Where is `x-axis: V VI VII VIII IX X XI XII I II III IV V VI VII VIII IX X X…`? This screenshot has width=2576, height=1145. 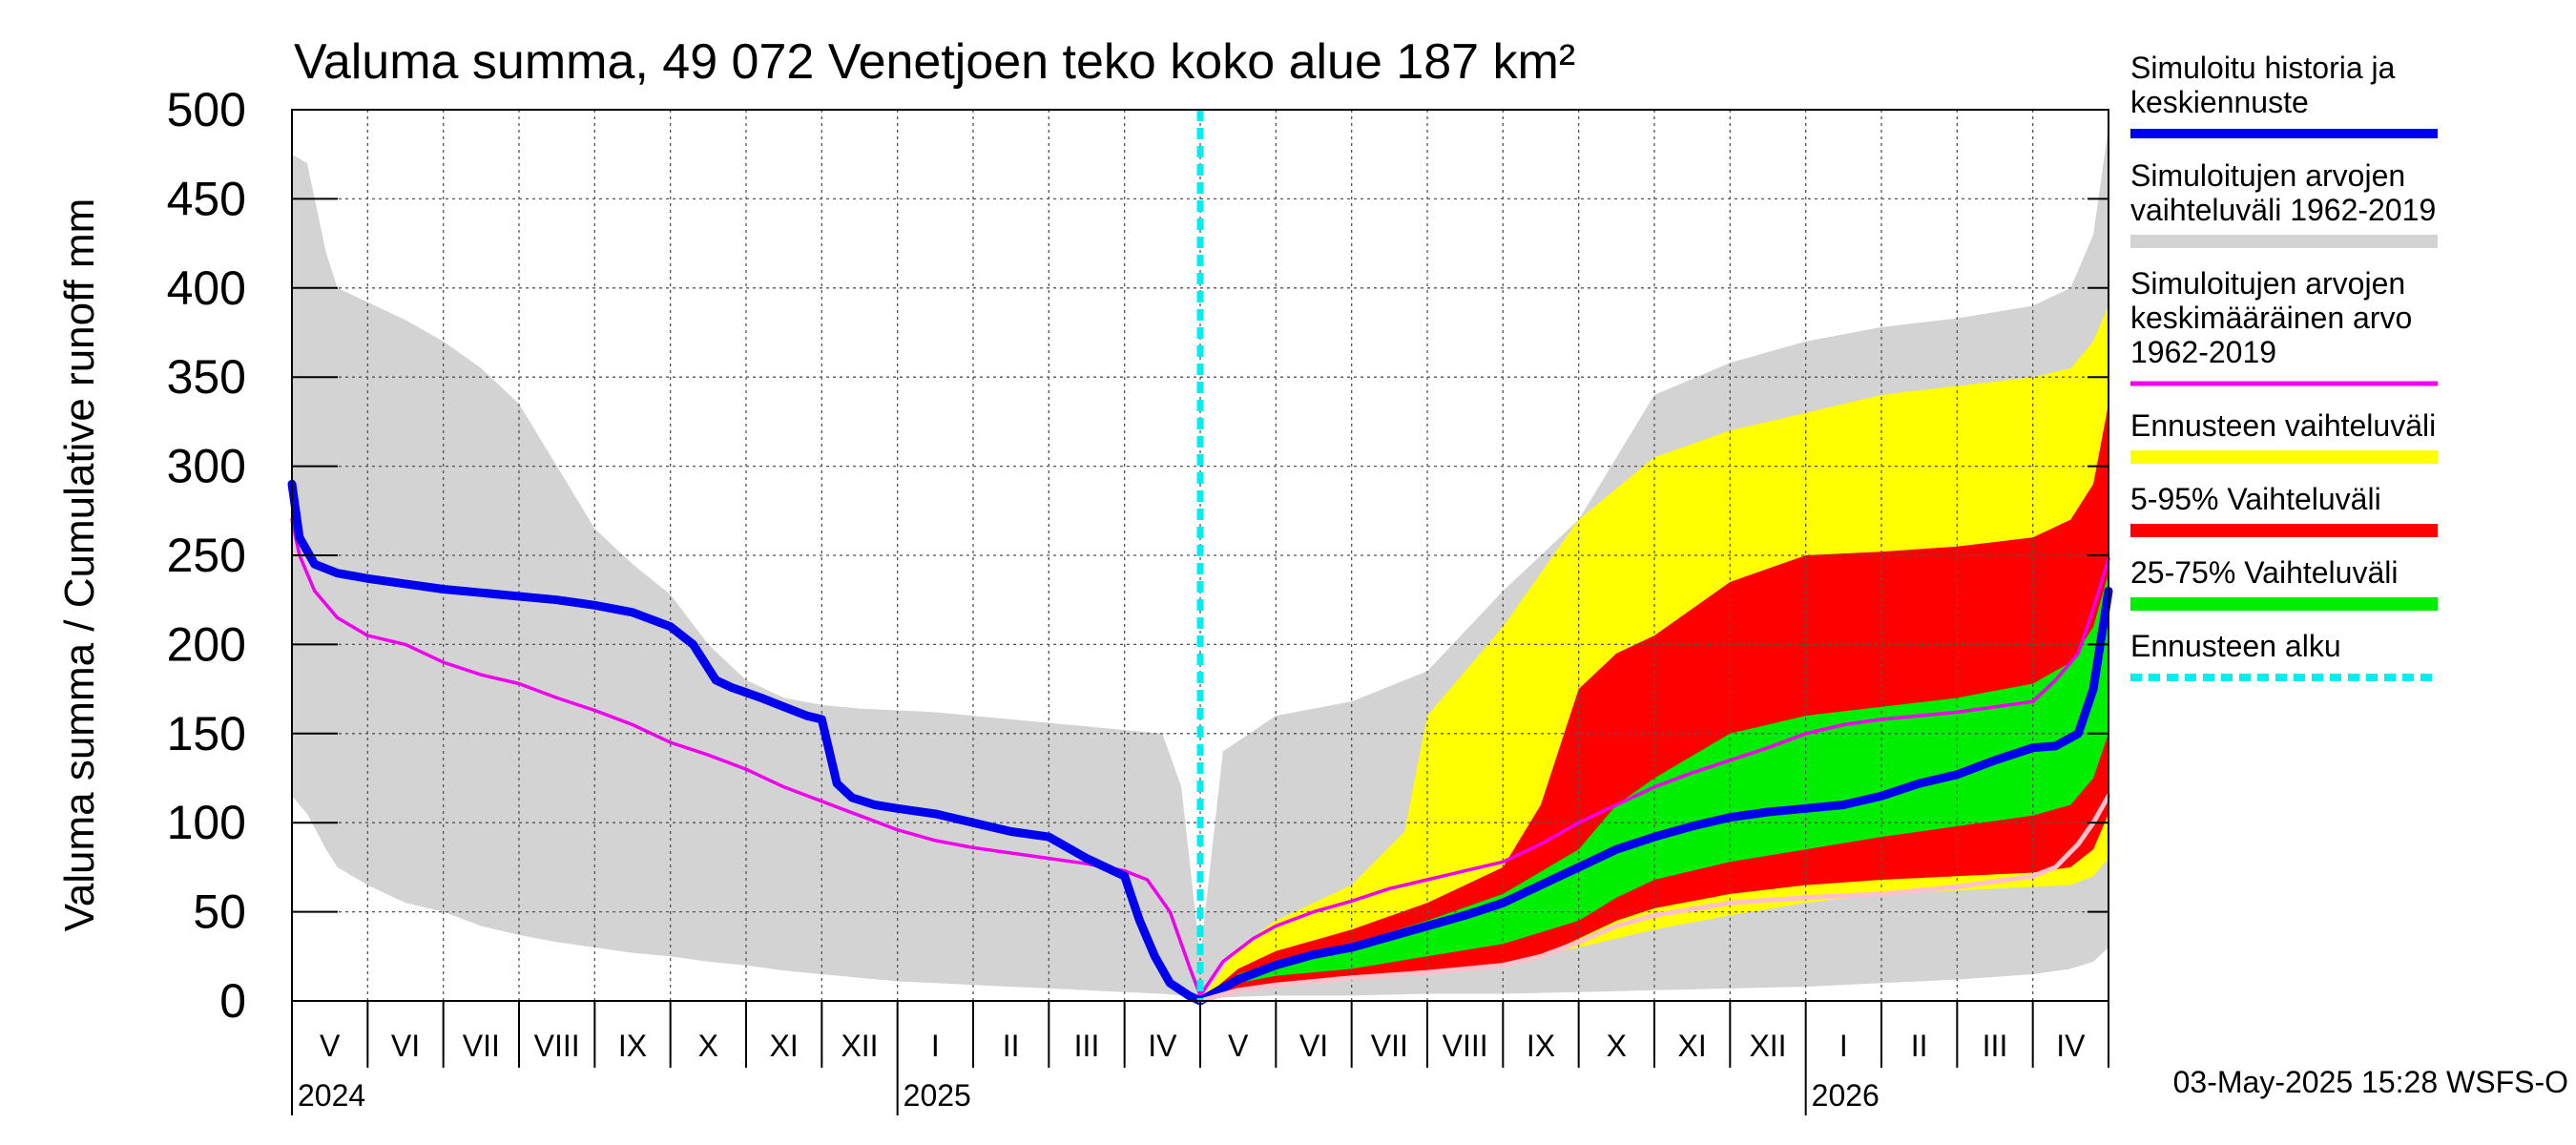 x-axis: V VI VII VIII IX X XI XII I II III IV V VI VII VIII IX X X… is located at coordinates (1200, 1058).